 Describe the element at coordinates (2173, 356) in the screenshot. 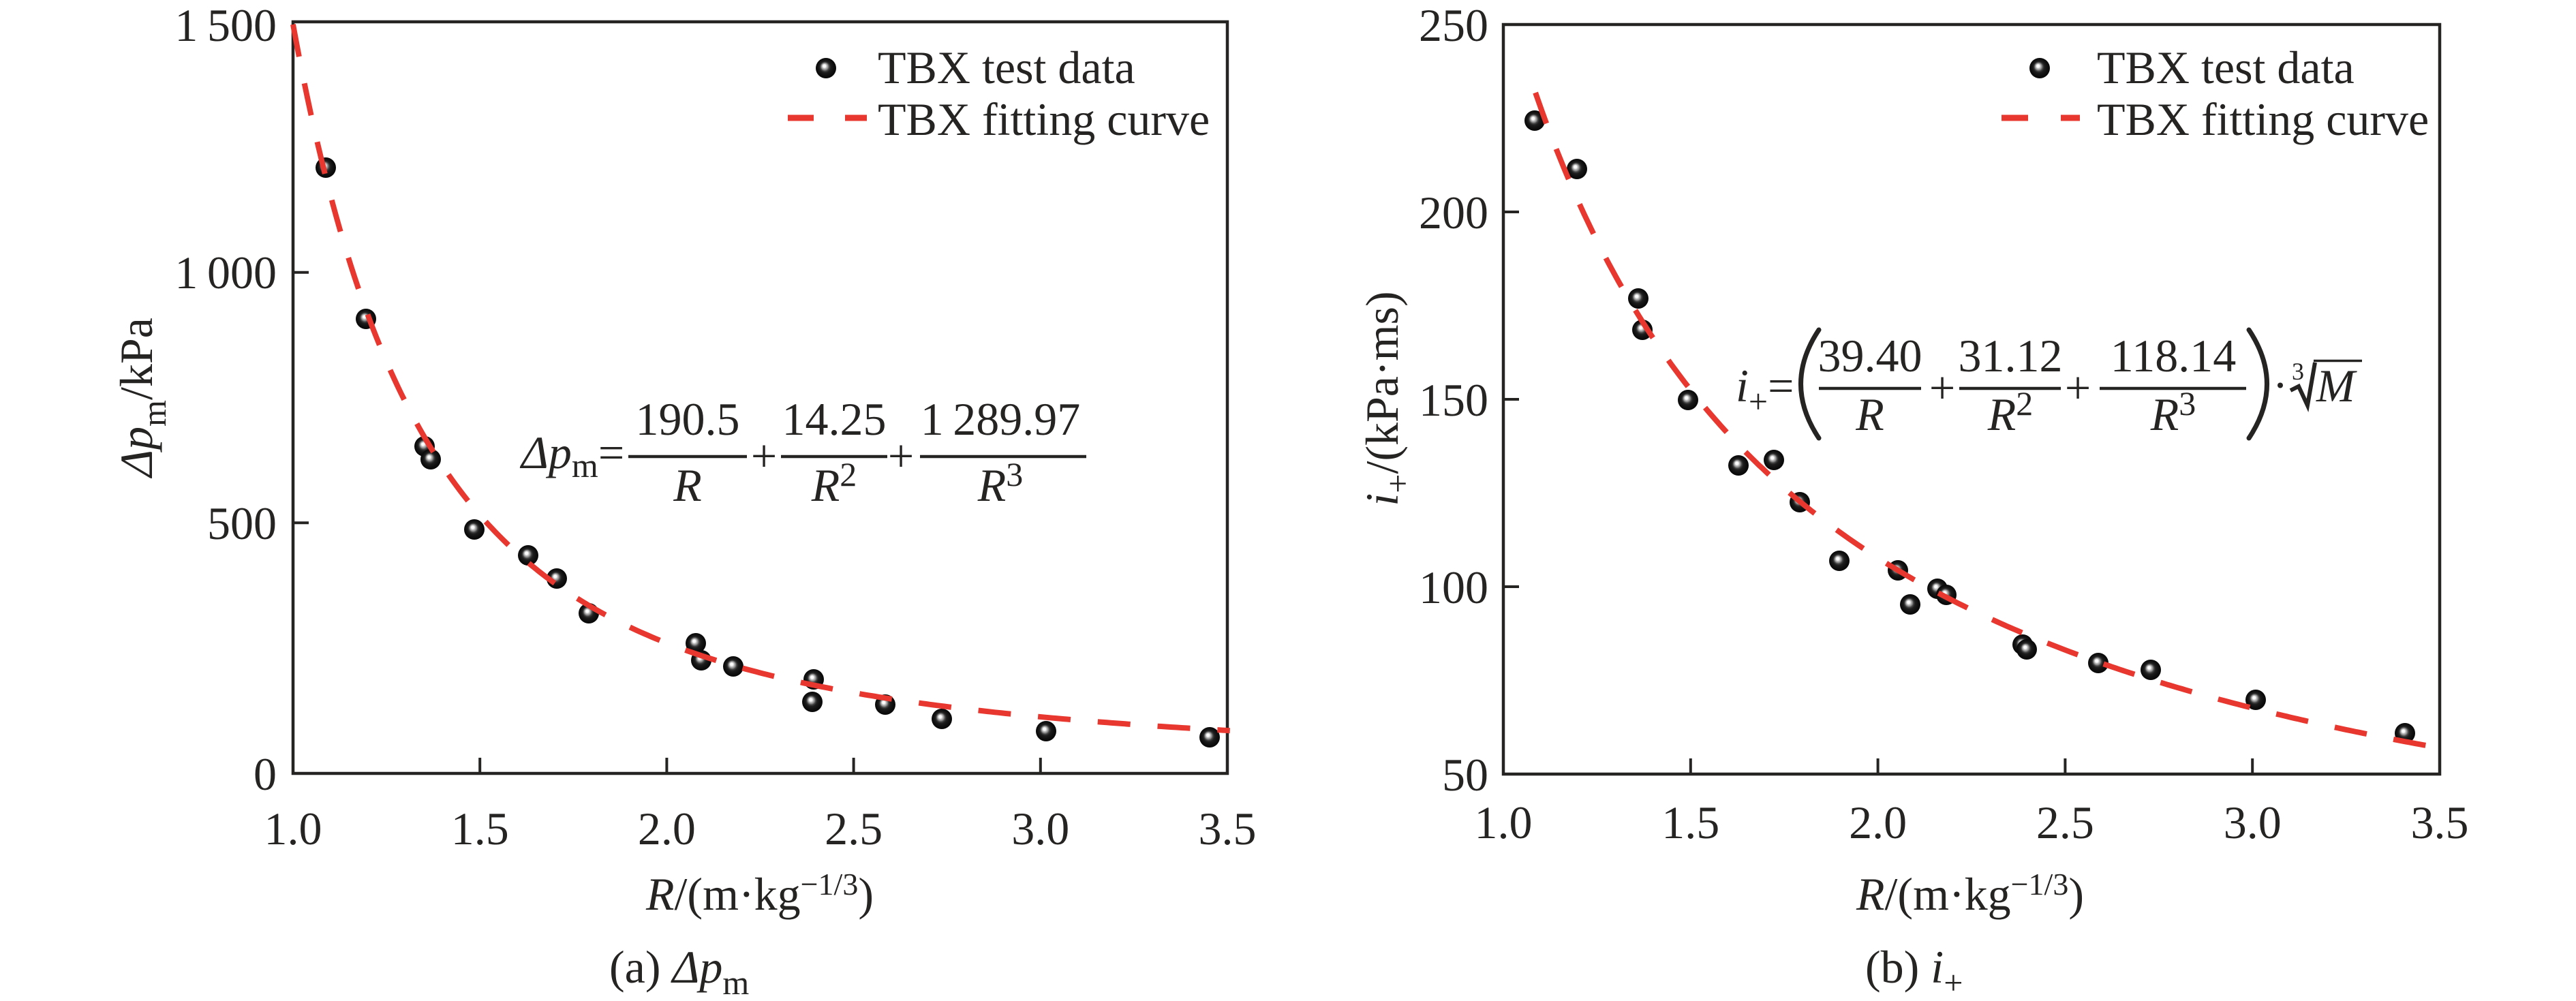

I see `svg-text: 118.14` at that location.